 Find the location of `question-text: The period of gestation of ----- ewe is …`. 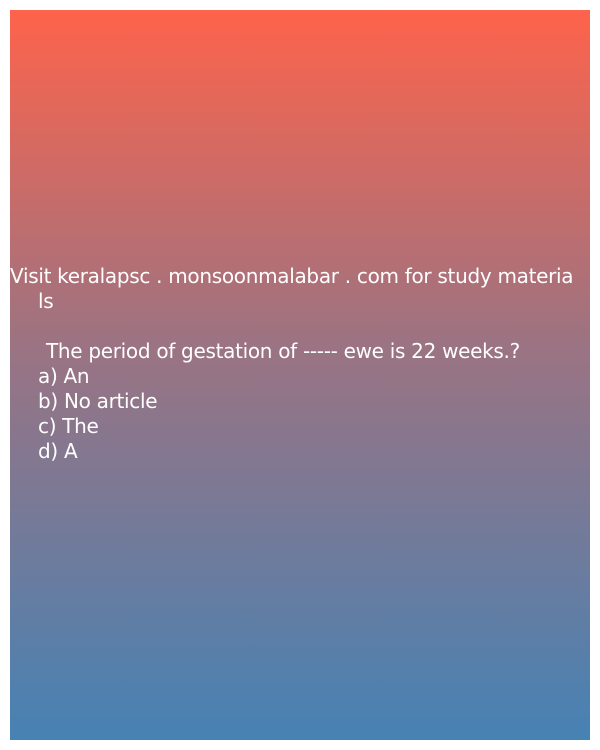

question-text: The period of gestation of ----- ewe is … is located at coordinates (283, 351).